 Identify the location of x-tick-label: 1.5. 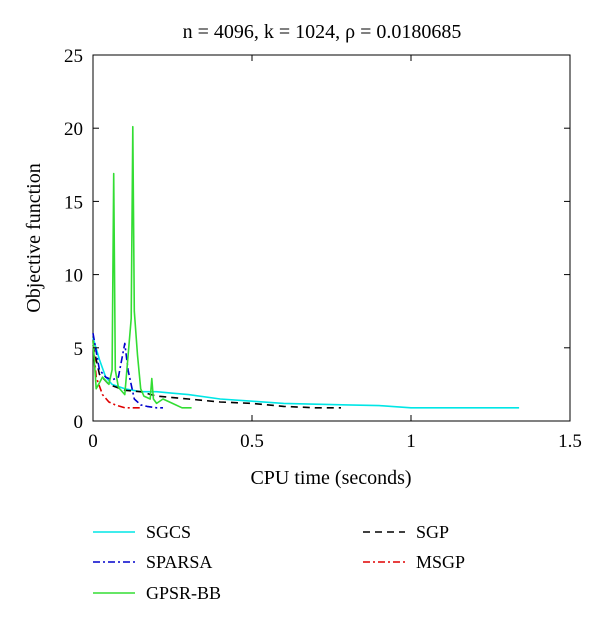
(570, 441).